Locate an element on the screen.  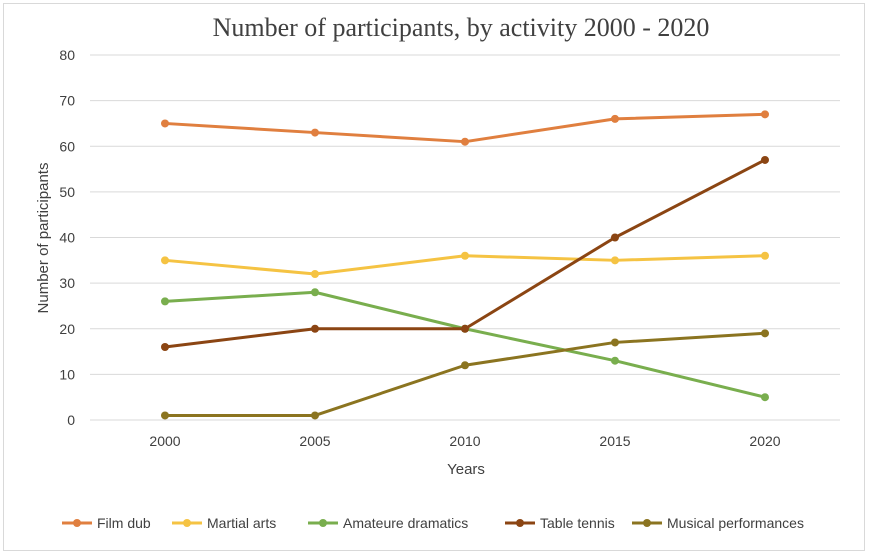
series-film-dub is located at coordinates (465, 128).